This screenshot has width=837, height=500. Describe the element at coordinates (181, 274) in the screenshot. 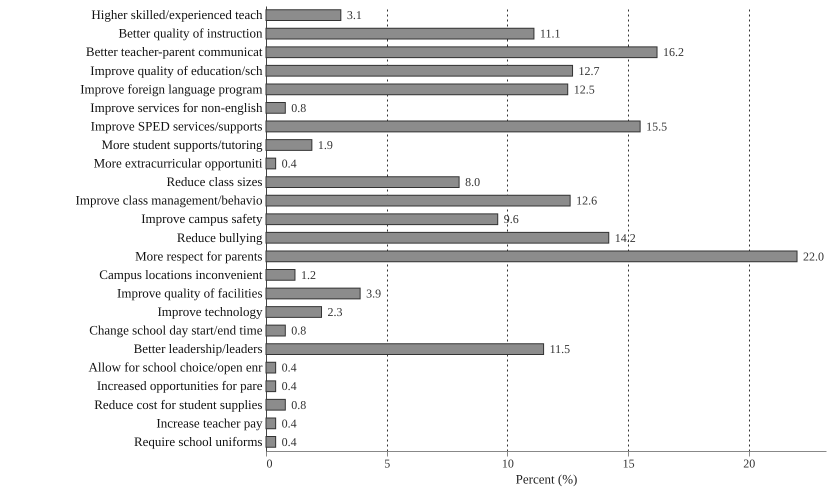

I see `y-tick-label: Campus locations inconvenient` at that location.